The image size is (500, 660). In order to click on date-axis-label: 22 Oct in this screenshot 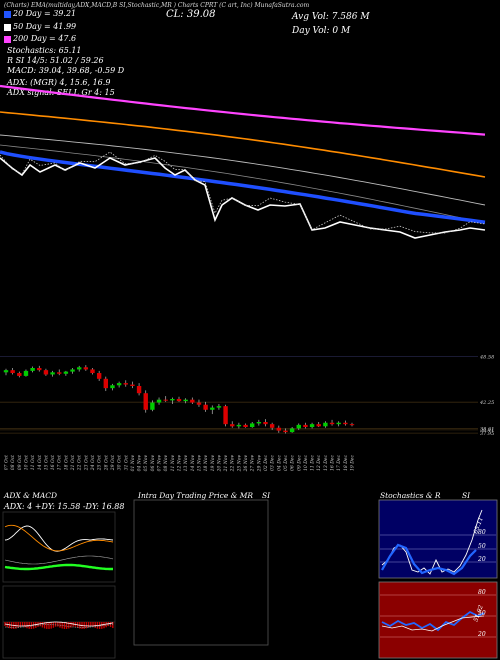, I will do `click(80, 463)`.